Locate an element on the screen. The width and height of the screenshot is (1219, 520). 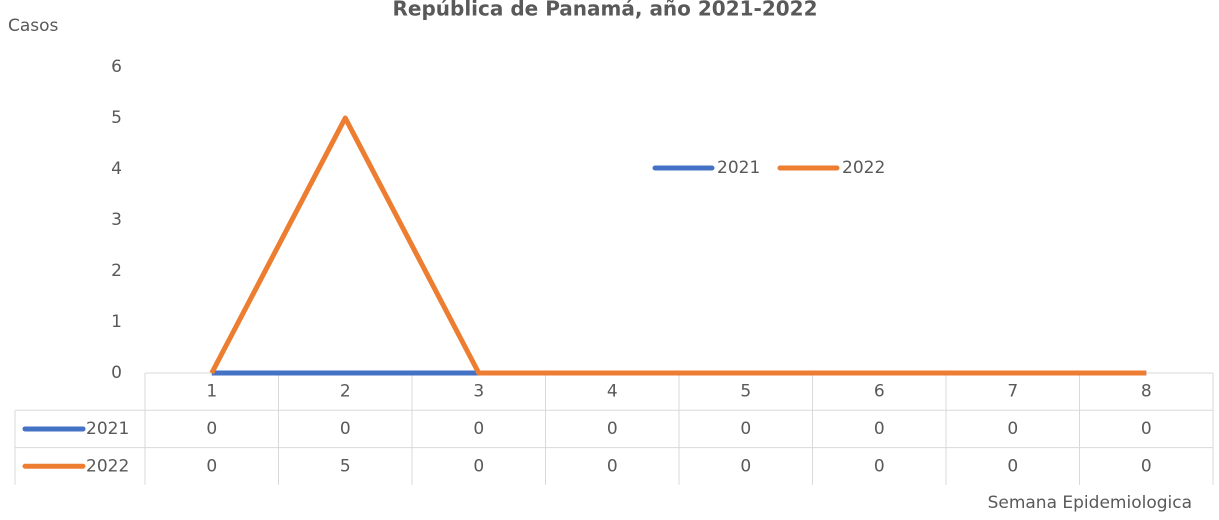
x-axis-label: Semana Epidemiologica is located at coordinates (1090, 503).